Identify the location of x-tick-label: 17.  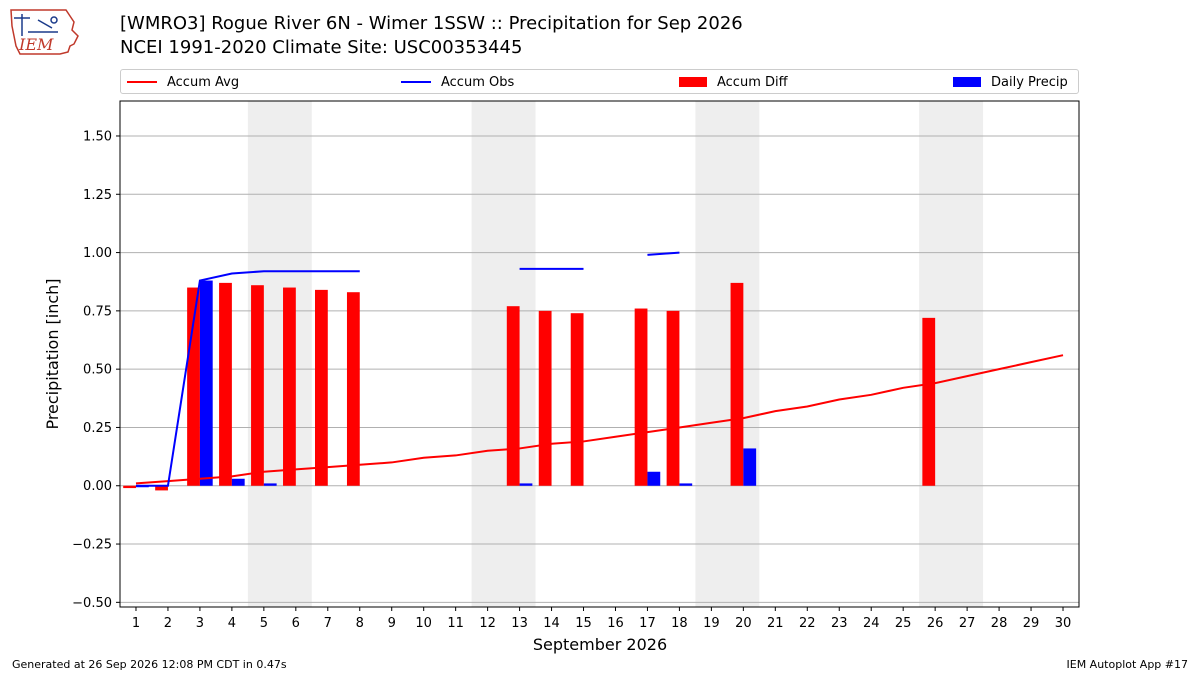
(647, 623).